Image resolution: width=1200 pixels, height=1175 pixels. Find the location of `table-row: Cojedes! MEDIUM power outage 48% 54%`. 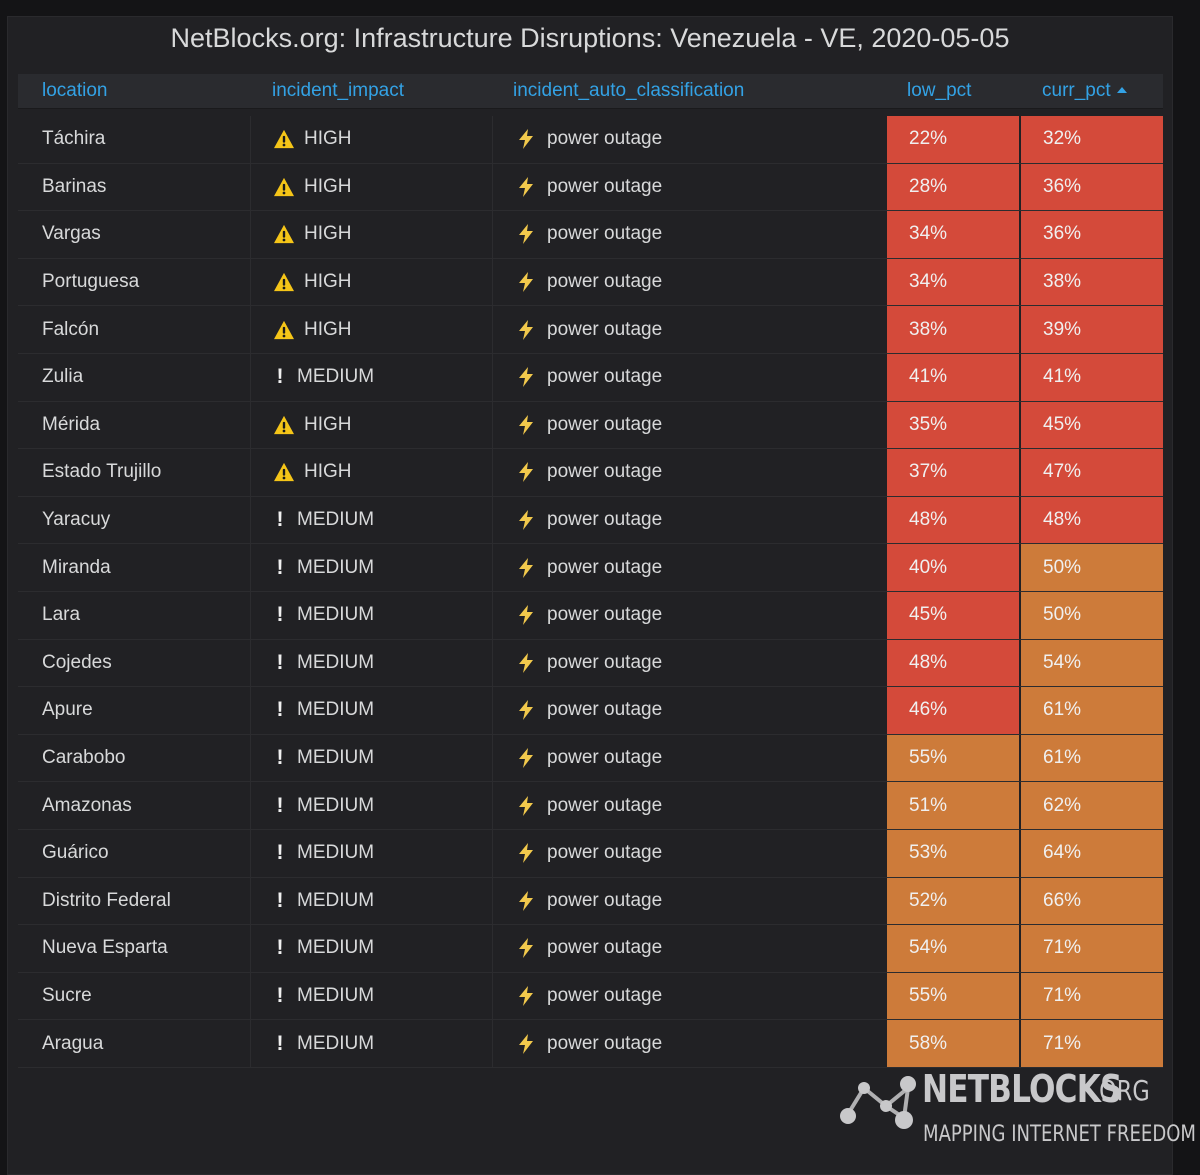

table-row: Cojedes! MEDIUM power outage 48% 54% is located at coordinates (590, 663).